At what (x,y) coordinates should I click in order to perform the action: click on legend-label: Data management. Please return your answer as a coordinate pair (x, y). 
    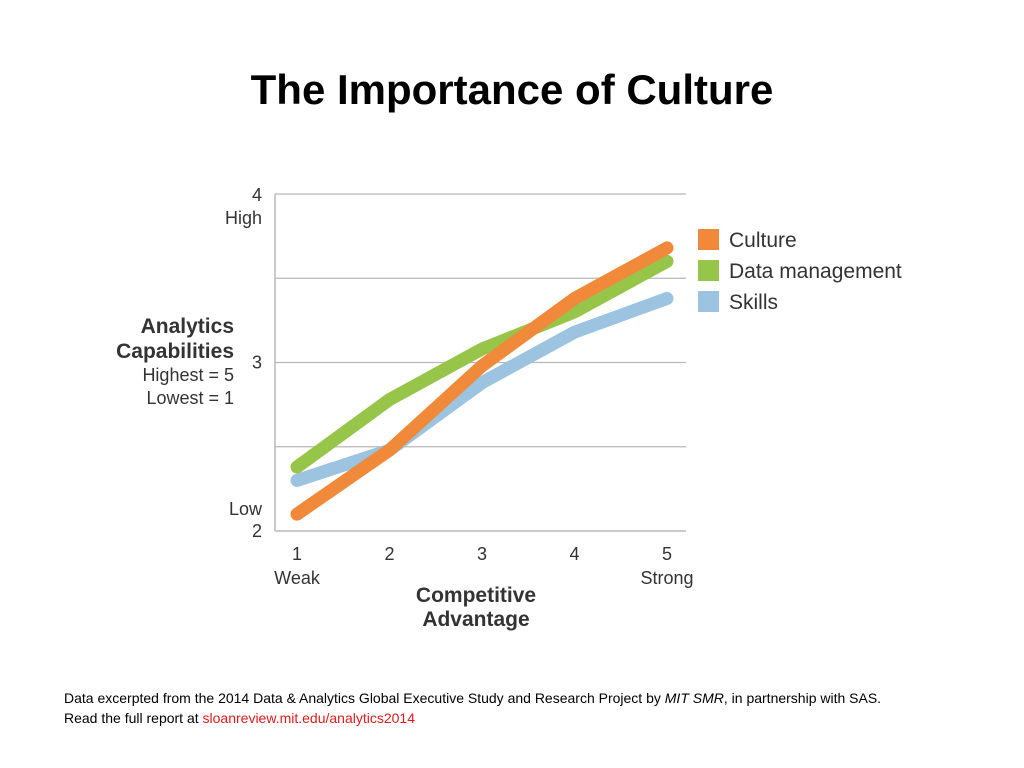
    Looking at the image, I should click on (815, 271).